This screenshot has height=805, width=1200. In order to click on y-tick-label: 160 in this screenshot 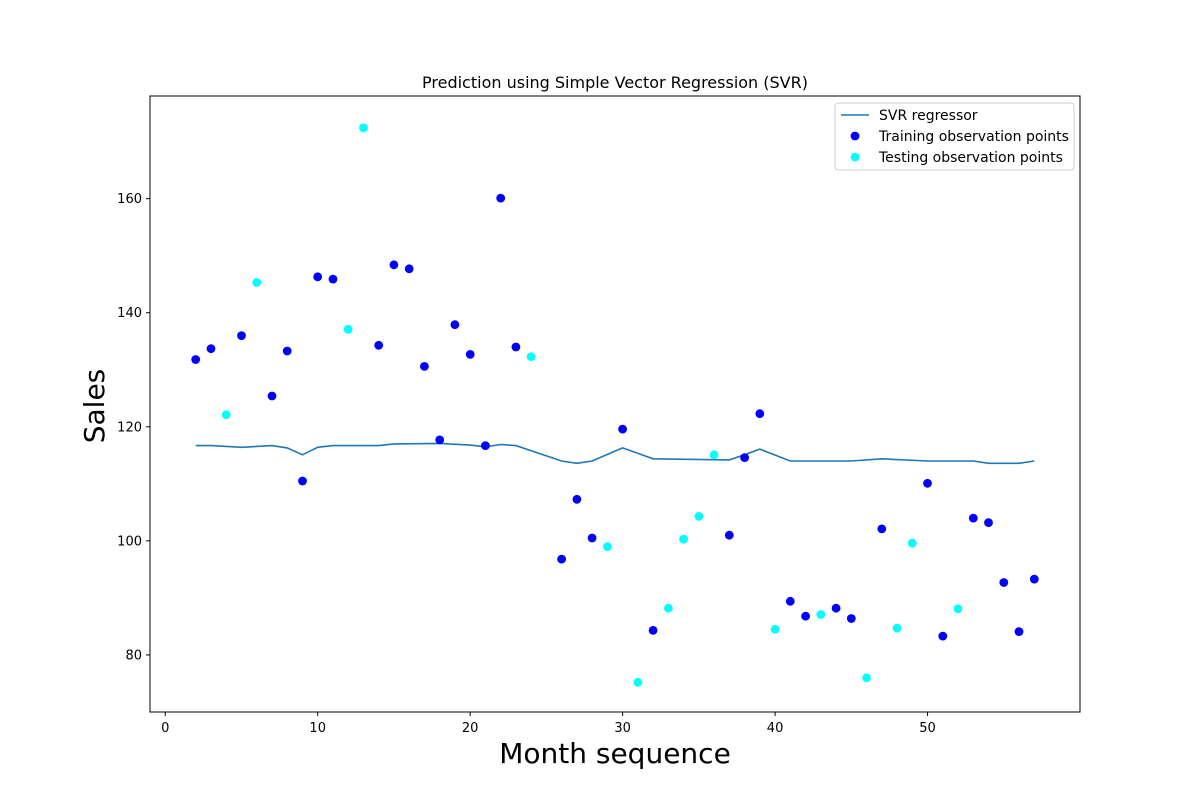, I will do `click(129, 199)`.